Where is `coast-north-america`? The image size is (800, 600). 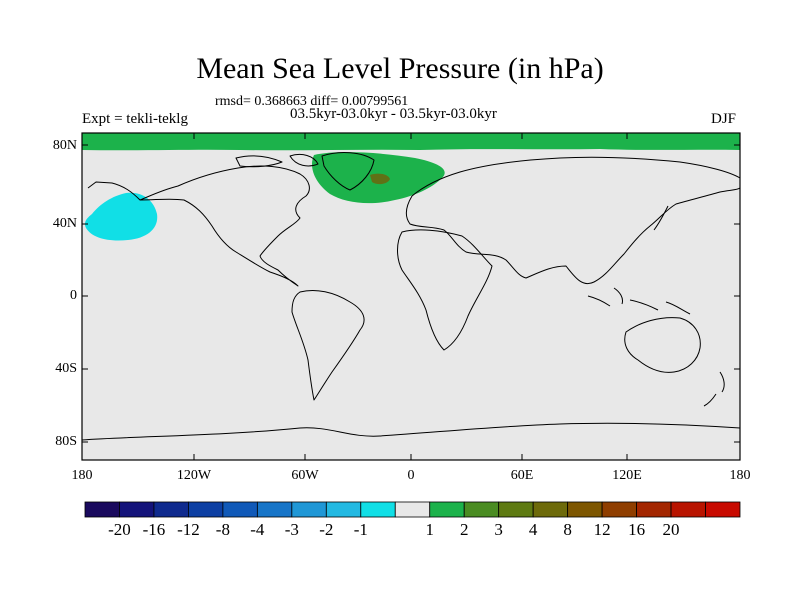
coast-north-america is located at coordinates (198, 226).